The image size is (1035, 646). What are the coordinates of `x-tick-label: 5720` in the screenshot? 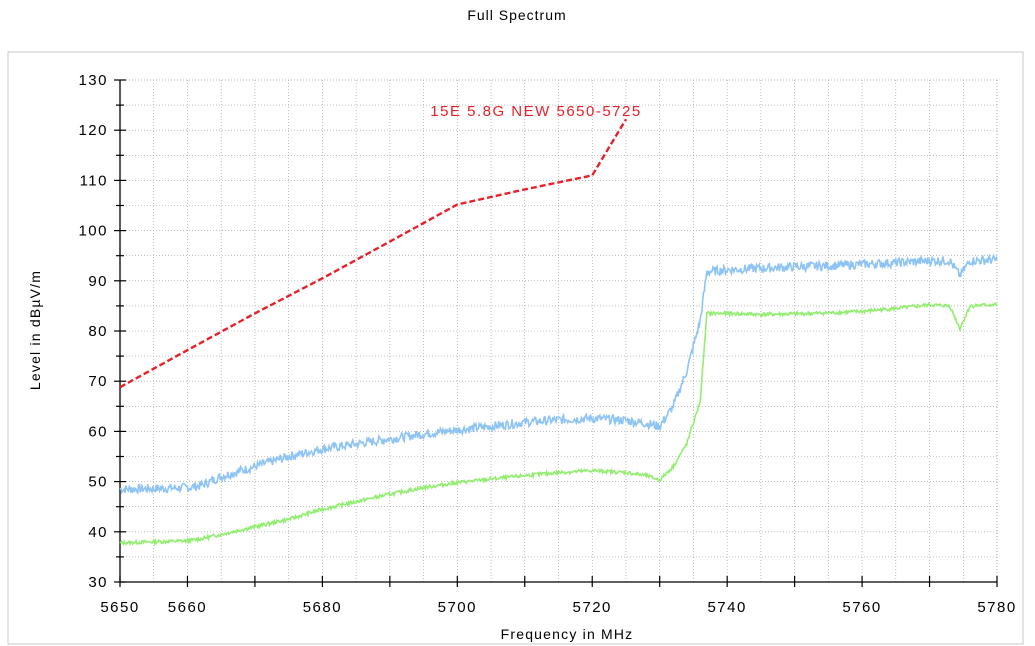 It's located at (592, 607).